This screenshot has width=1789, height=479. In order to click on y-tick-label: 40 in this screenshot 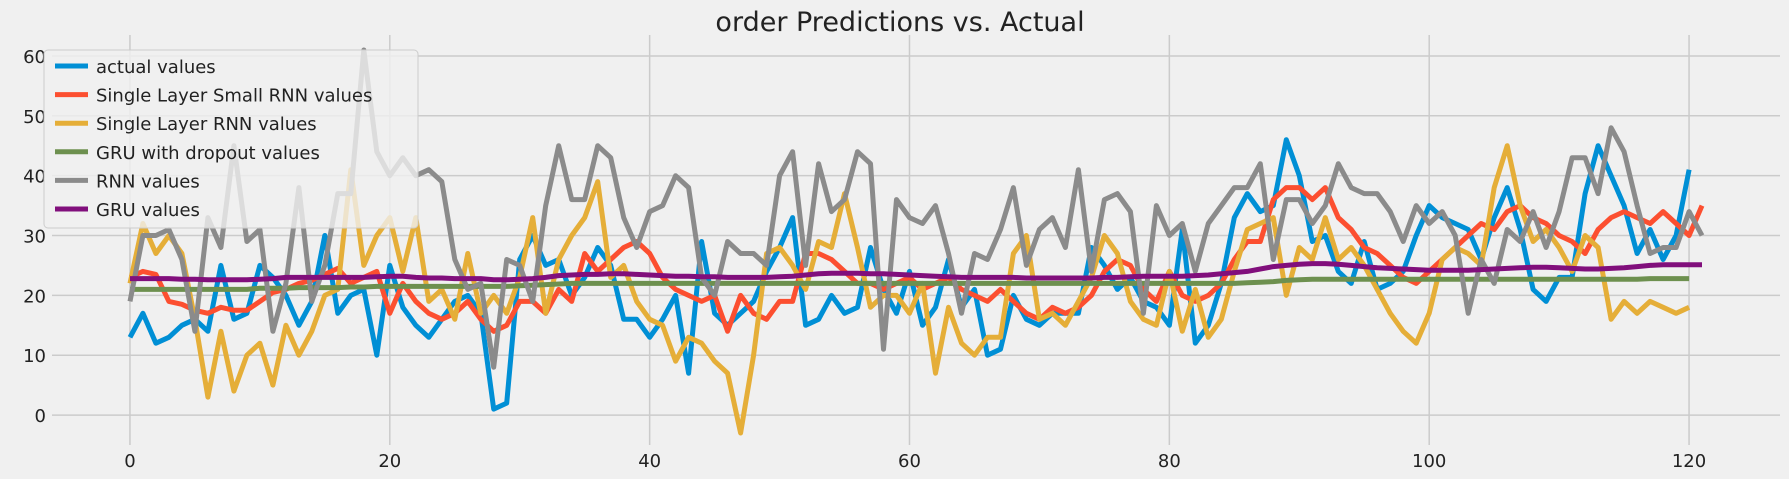, I will do `click(34, 177)`.